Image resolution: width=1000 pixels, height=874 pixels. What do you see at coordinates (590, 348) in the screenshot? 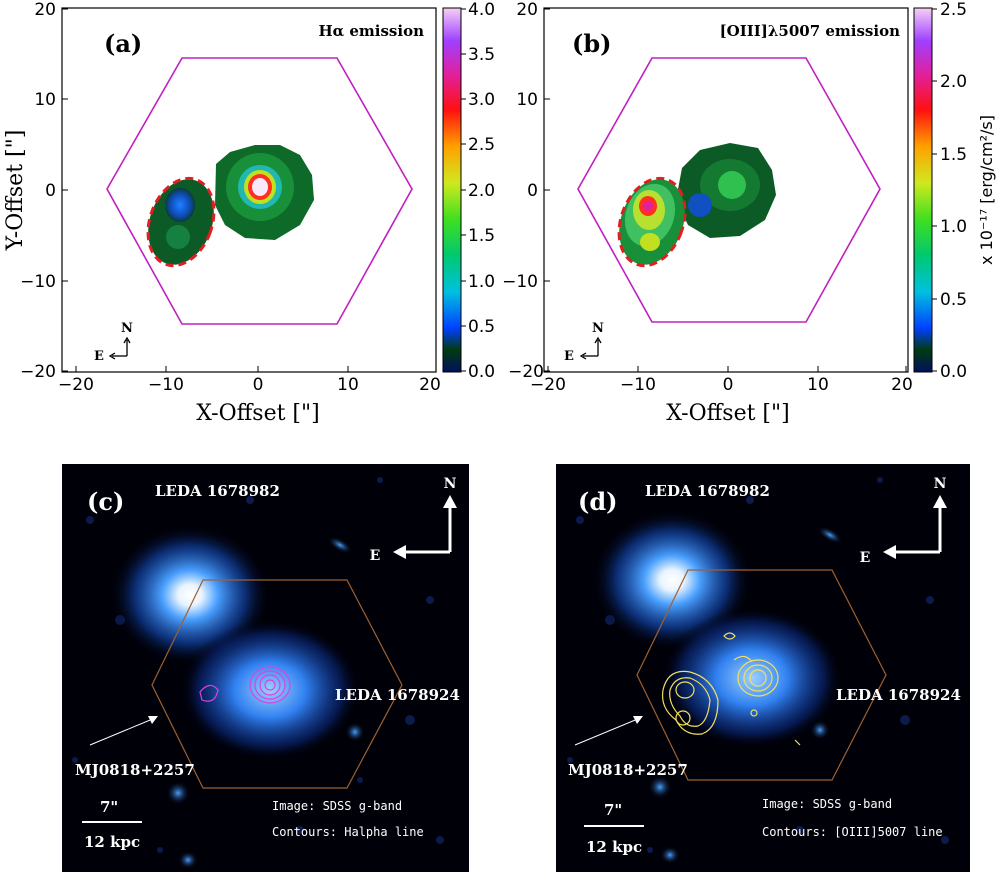
I see `compass-b` at bounding box center [590, 348].